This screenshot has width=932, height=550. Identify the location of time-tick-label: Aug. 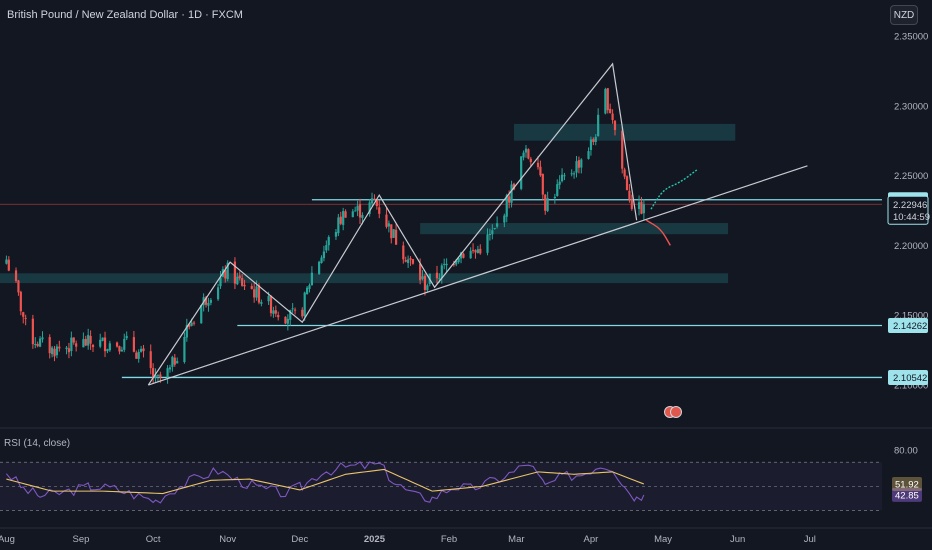
(7, 539).